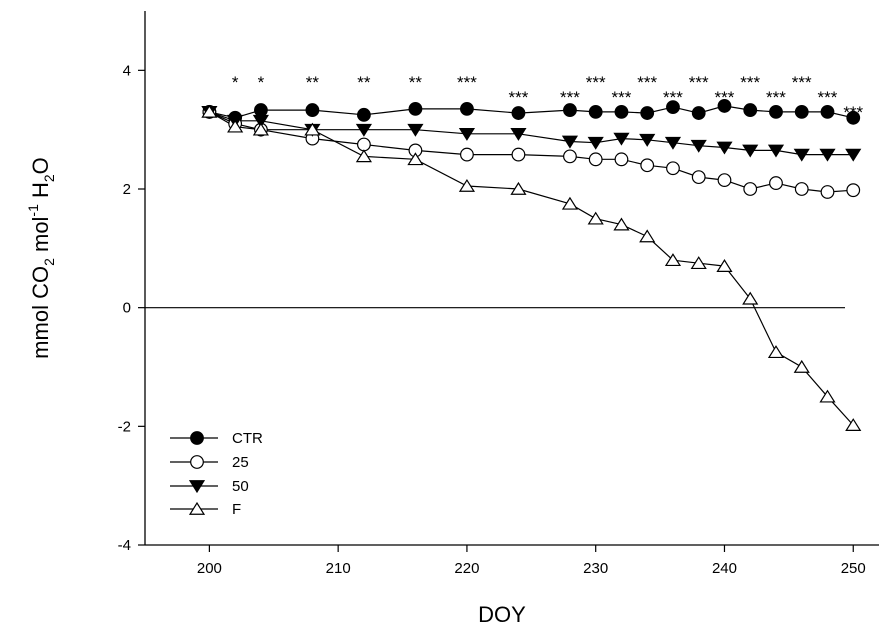 This screenshot has height=633, width=881. What do you see at coordinates (124, 426) in the screenshot?
I see `y-tick-label: -2` at bounding box center [124, 426].